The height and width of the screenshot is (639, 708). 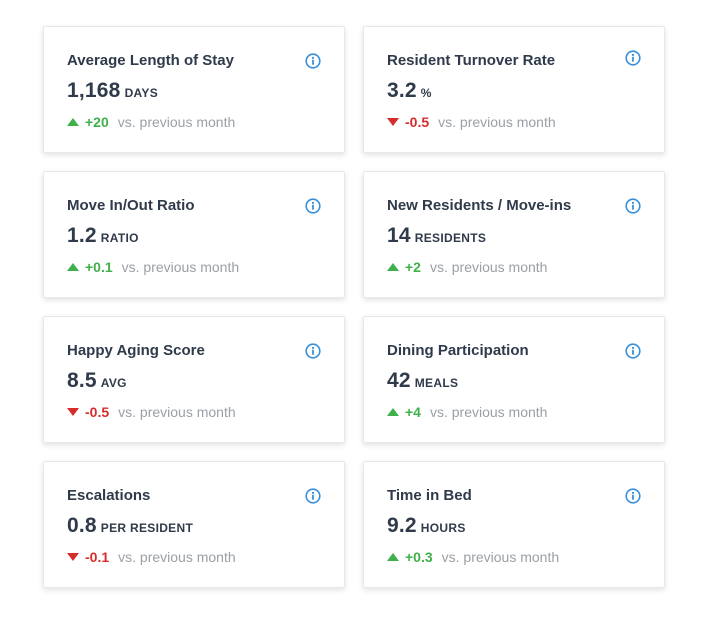 I want to click on metric-unit: %, so click(x=426, y=93).